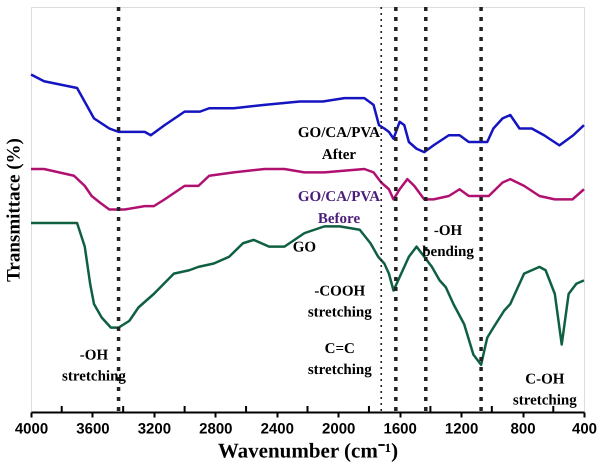  What do you see at coordinates (277, 429) in the screenshot?
I see `x-tick-label: 2400` at bounding box center [277, 429].